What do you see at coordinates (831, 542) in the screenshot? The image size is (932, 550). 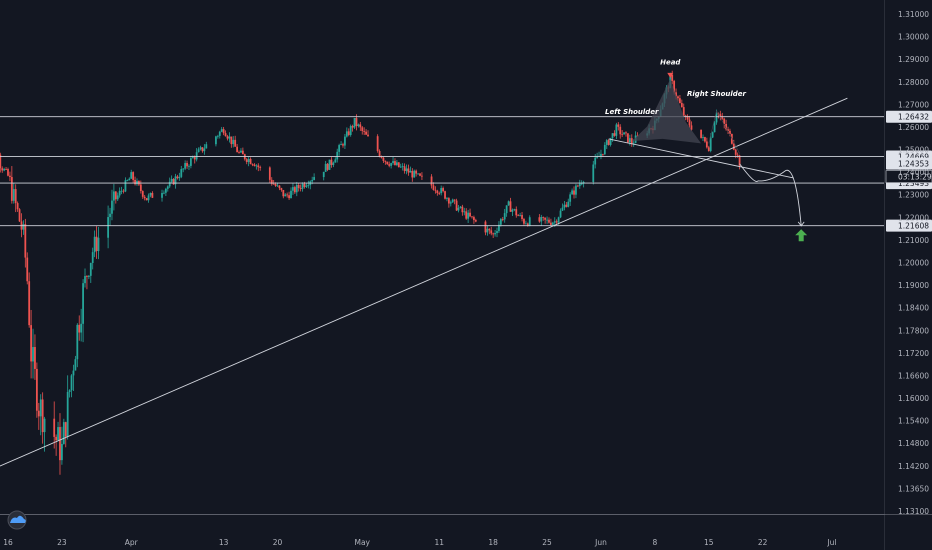 I see `time-tick-label: Jul` at bounding box center [831, 542].